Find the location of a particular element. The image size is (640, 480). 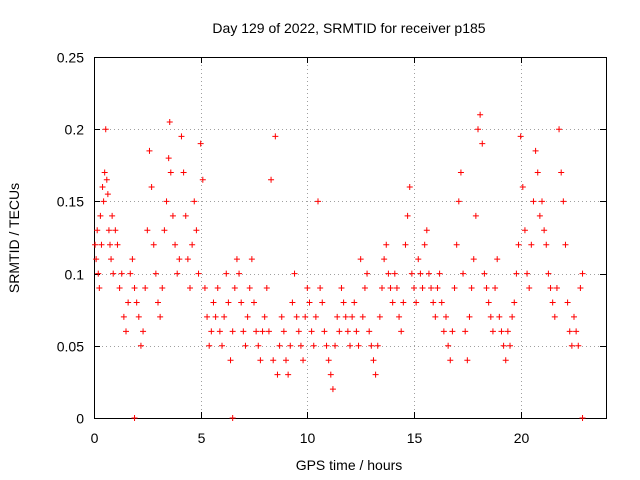

y-tick-label: 0.2 is located at coordinates (75, 130).